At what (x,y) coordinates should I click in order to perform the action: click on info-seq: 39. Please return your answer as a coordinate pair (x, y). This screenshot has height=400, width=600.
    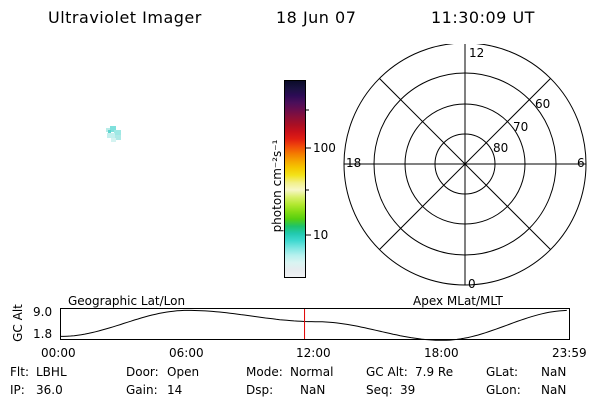
    Looking at the image, I should click on (408, 390).